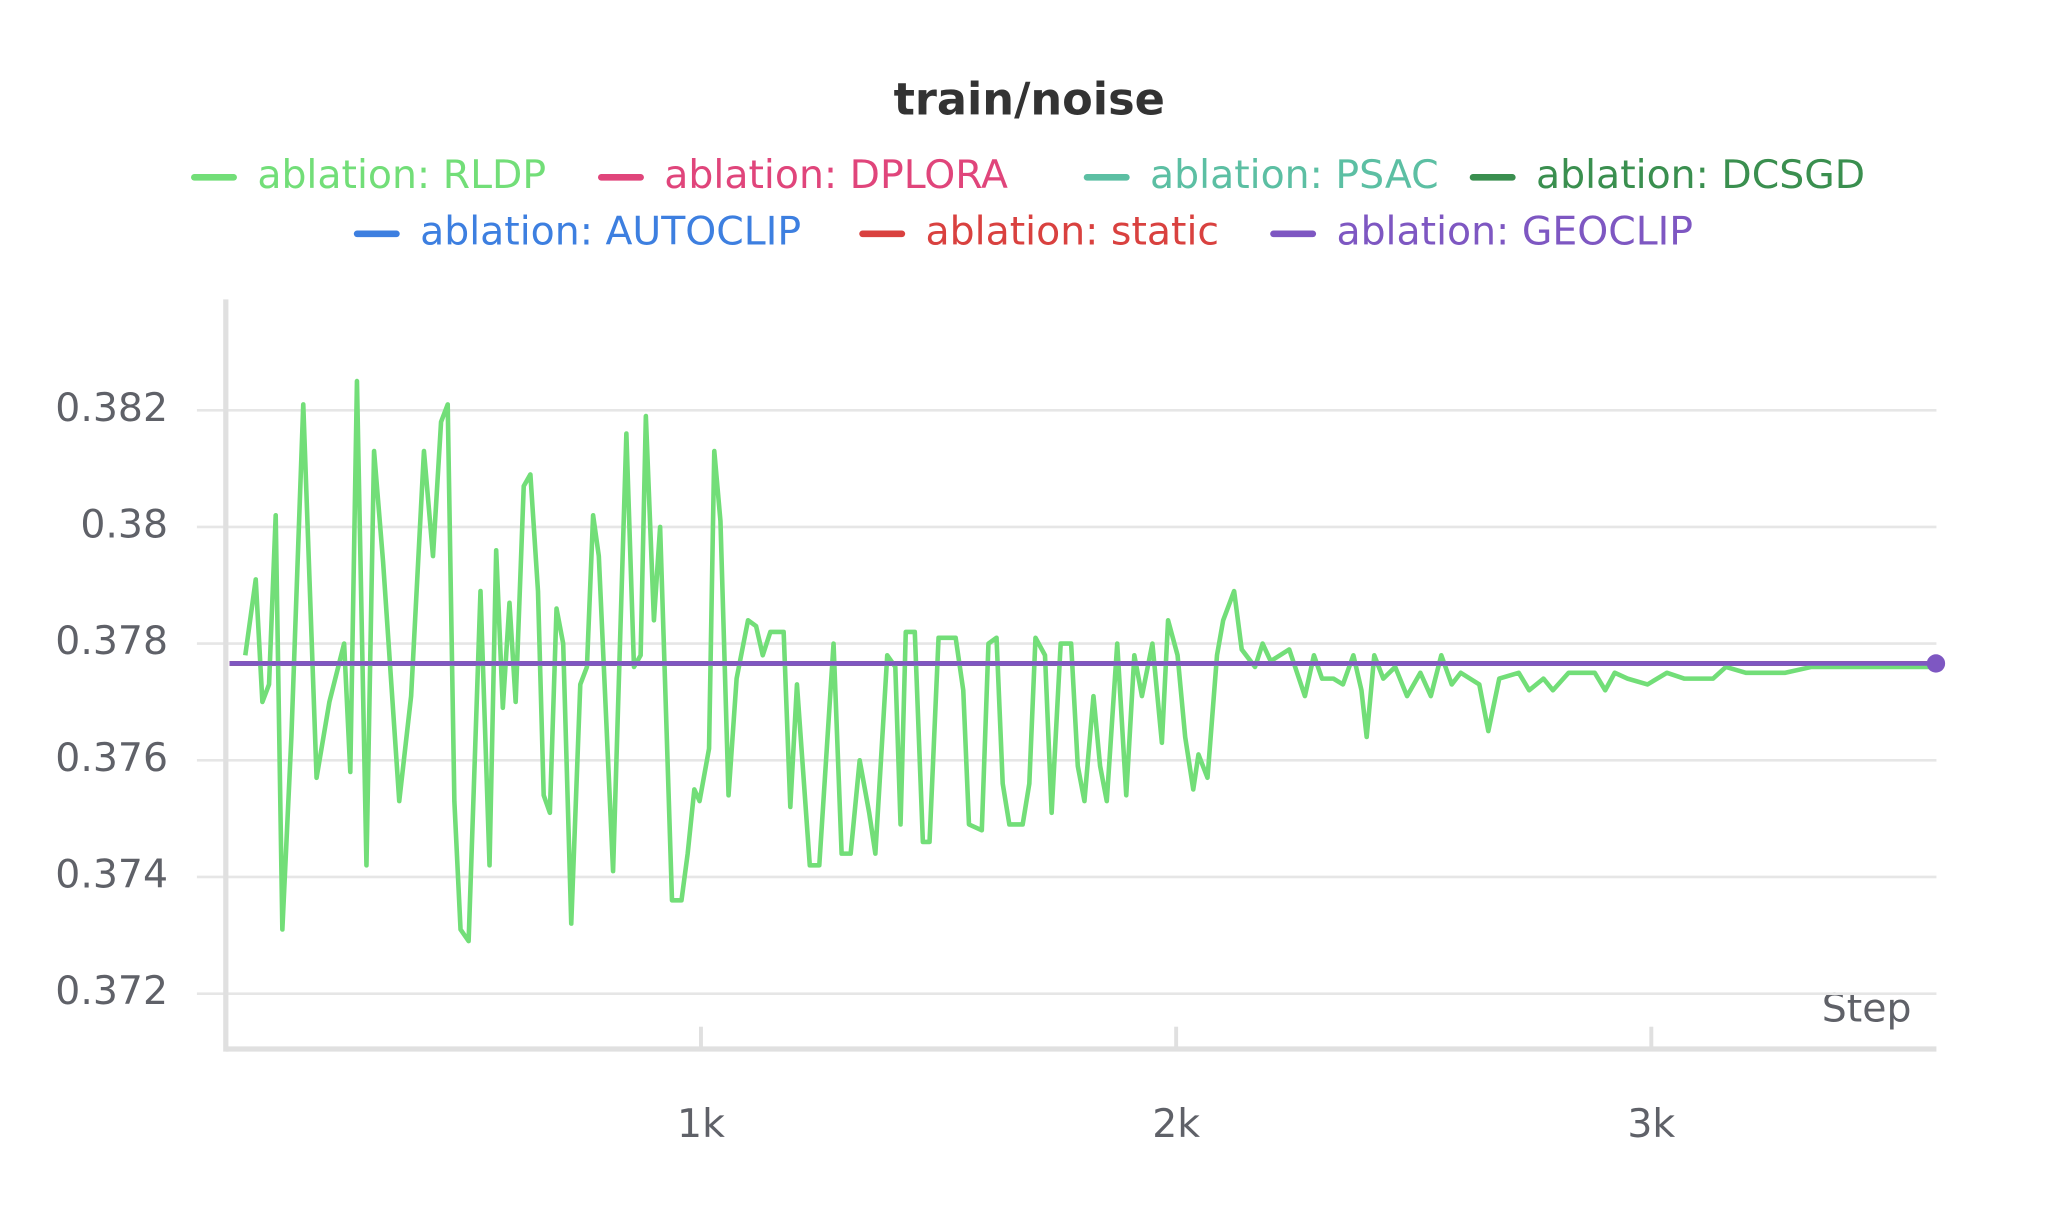 The image size is (2048, 1208). Describe the element at coordinates (1514, 231) in the screenshot. I see `legend-label: ablation: GEOCLIP` at that location.